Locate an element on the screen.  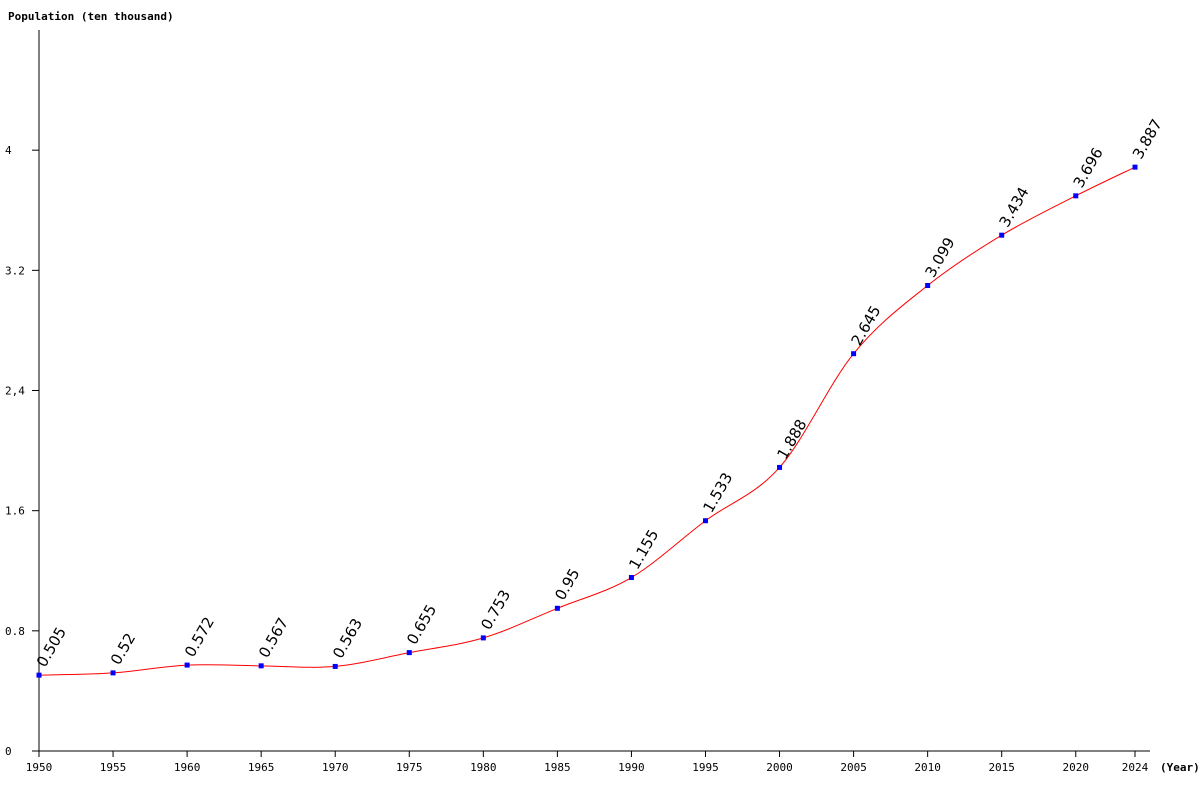
x-tick-label: 1990 is located at coordinates (631, 767).